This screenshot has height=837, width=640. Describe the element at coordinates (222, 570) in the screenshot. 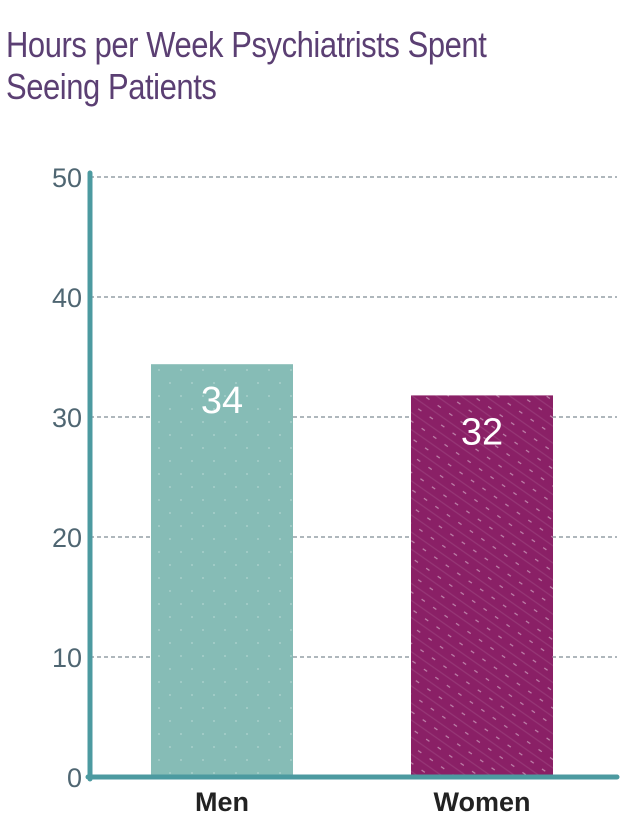

I see `bar-texture-men` at that location.